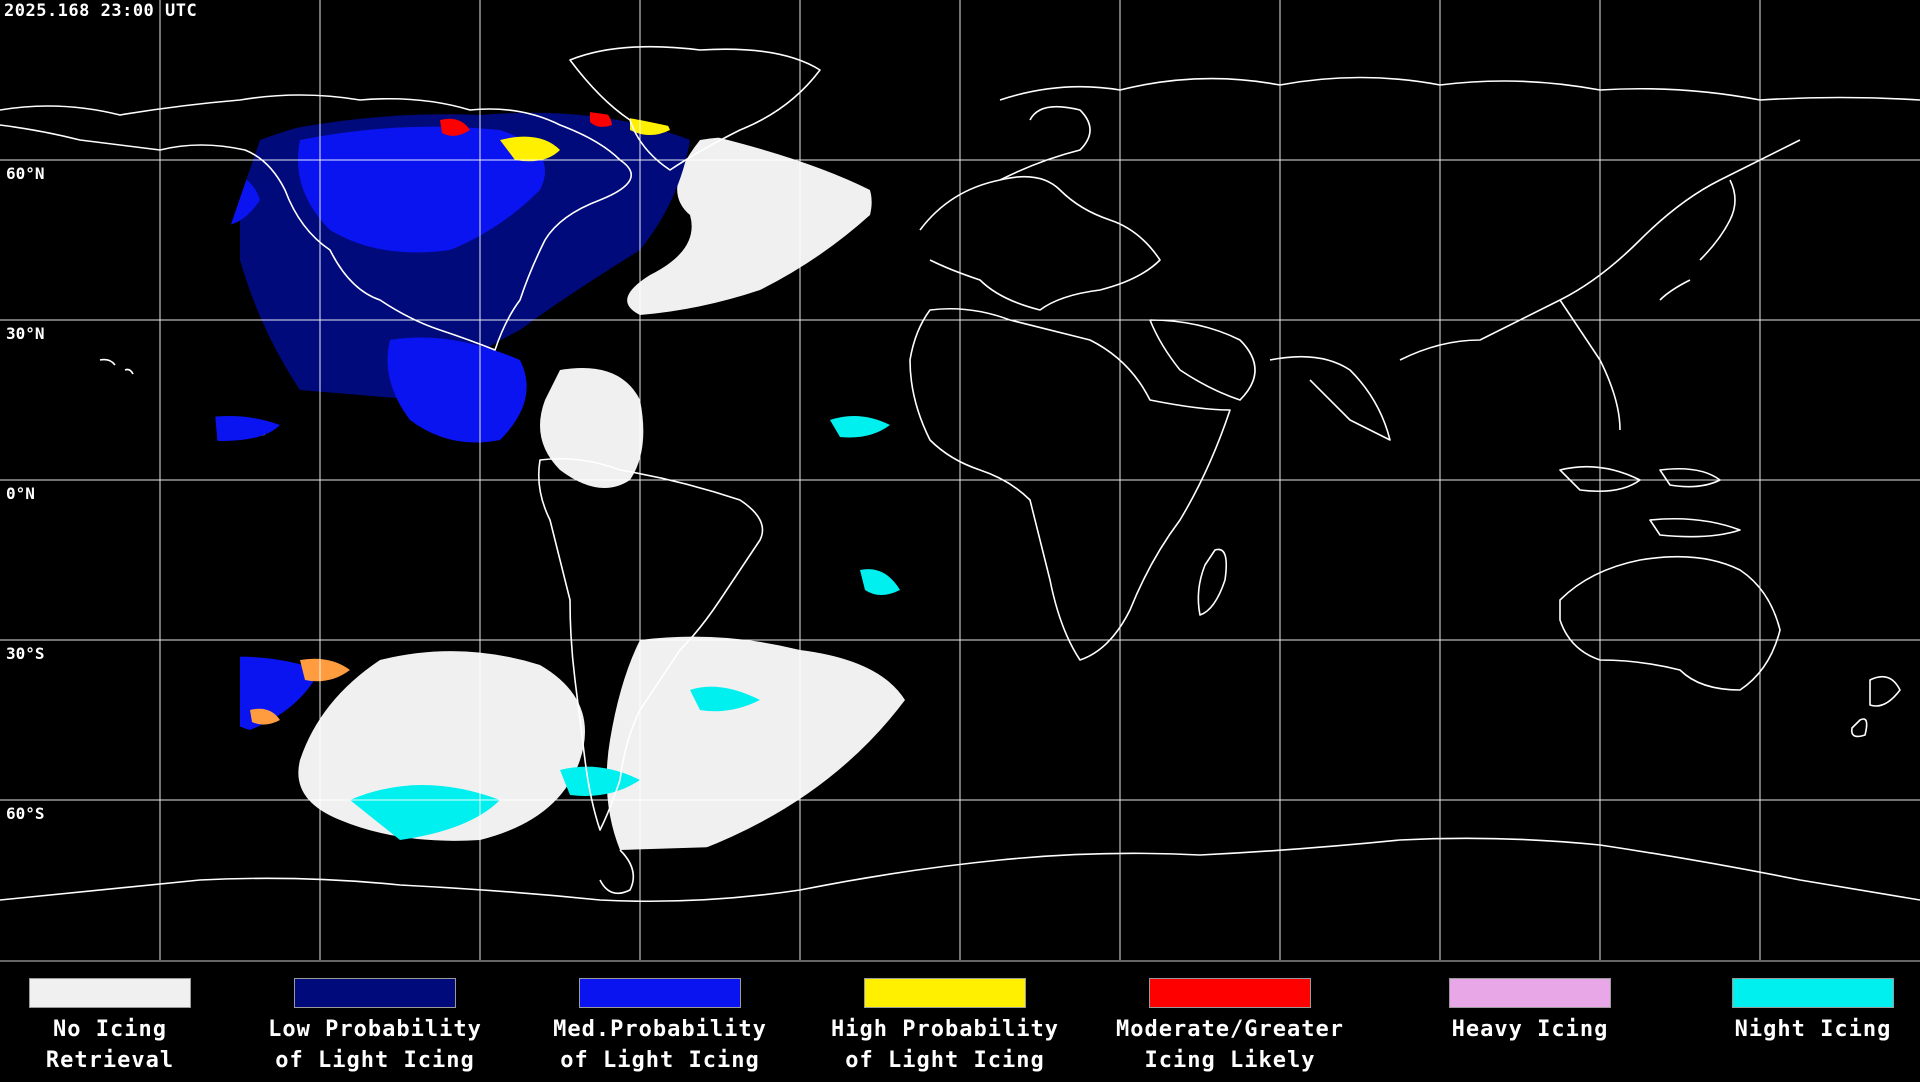 This screenshot has width=1920, height=1082. I want to click on legend-item-med-probability: Med.Probability of Light Icing, so click(660, 1027).